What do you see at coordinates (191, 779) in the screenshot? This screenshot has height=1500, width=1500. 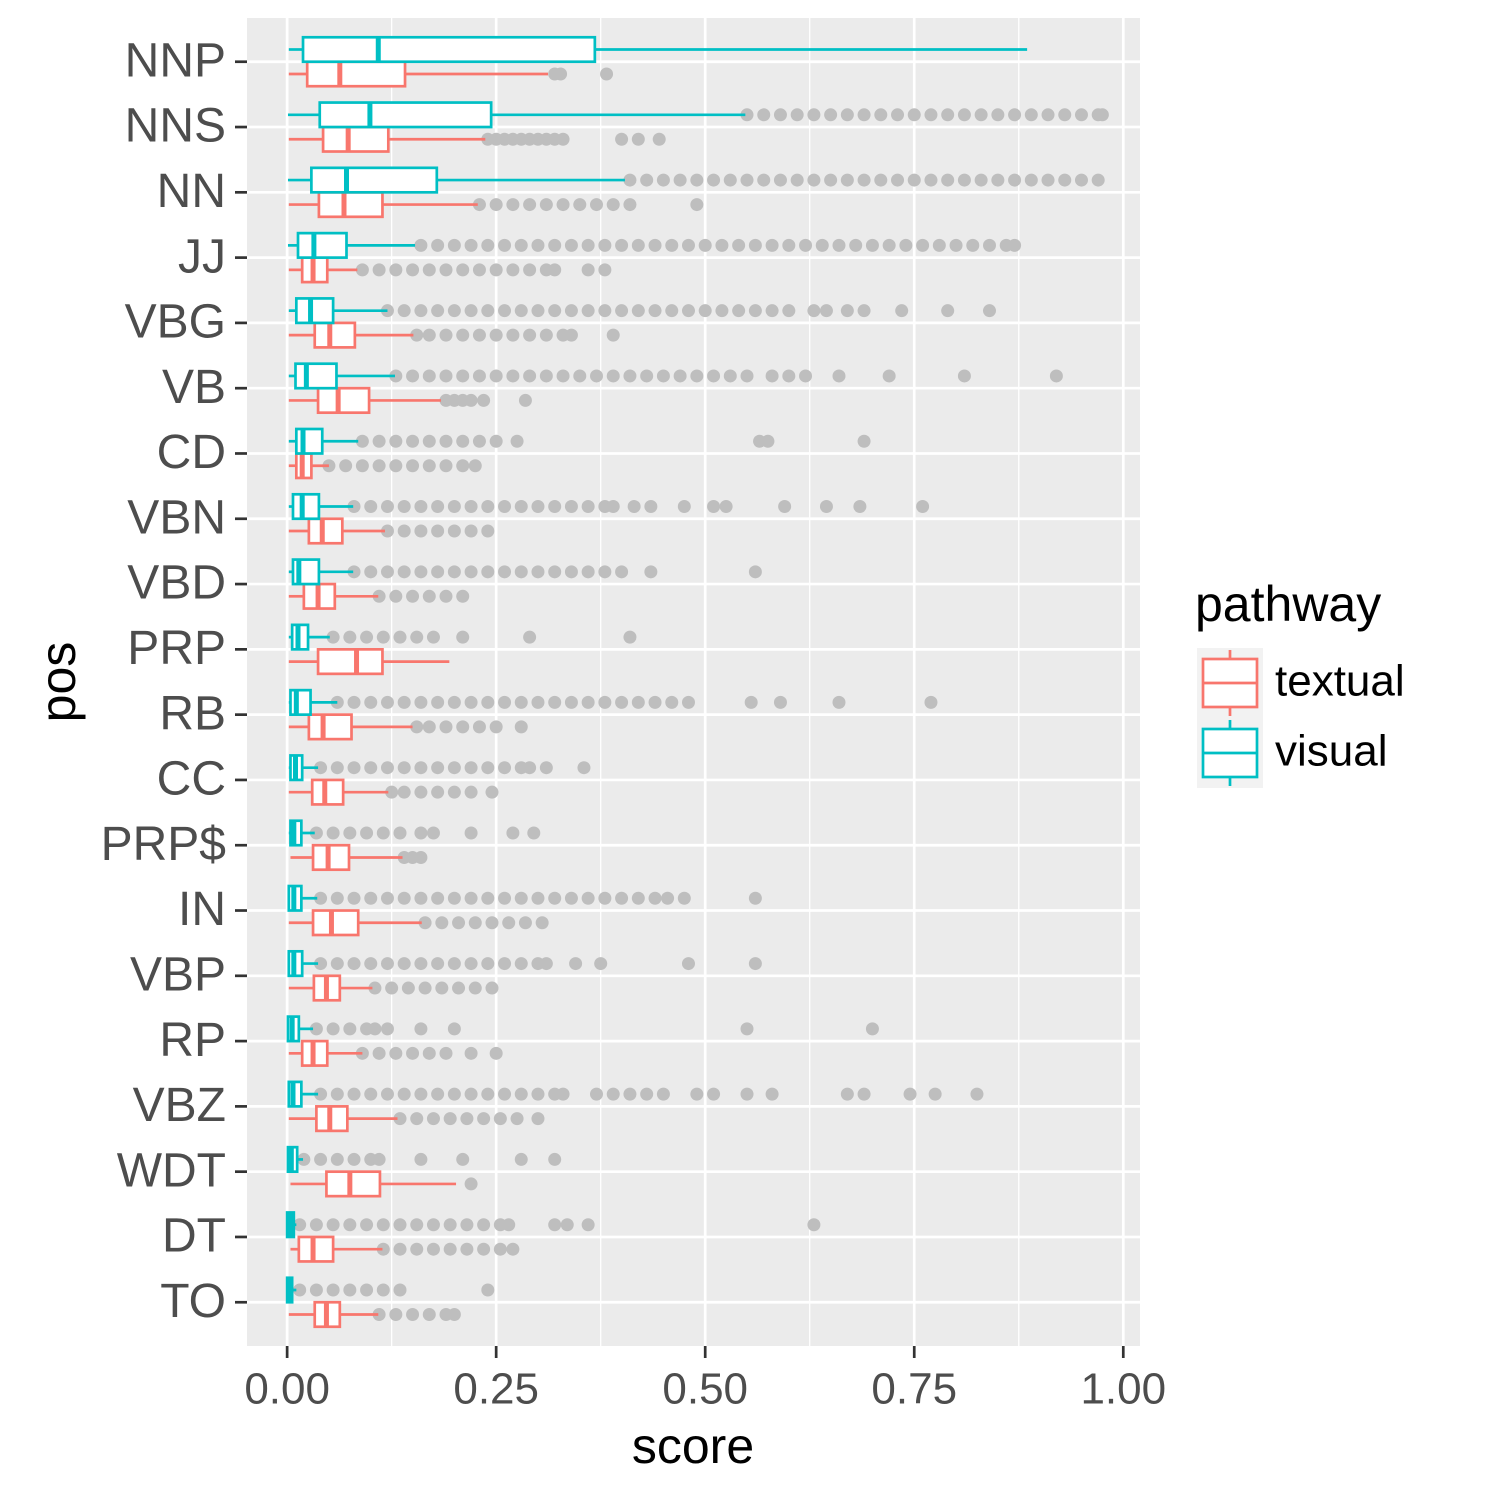 I see `y-tick-label: CC` at bounding box center [191, 779].